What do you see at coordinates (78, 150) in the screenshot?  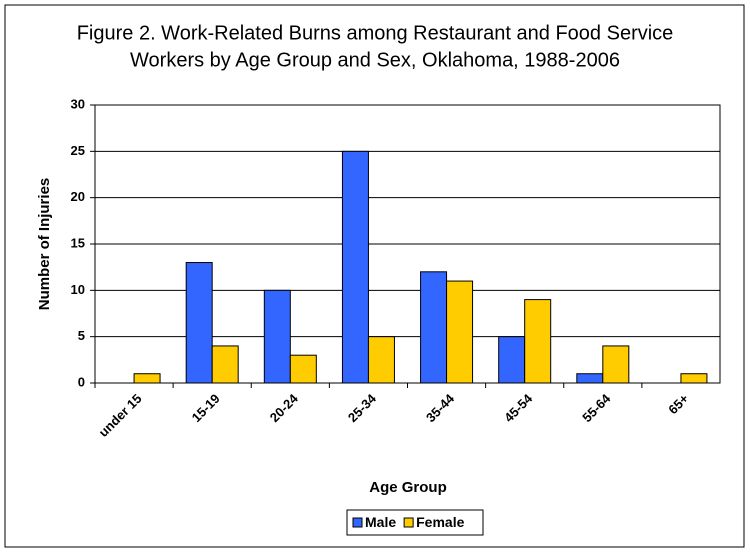 I see `y-tick-label: 25` at bounding box center [78, 150].